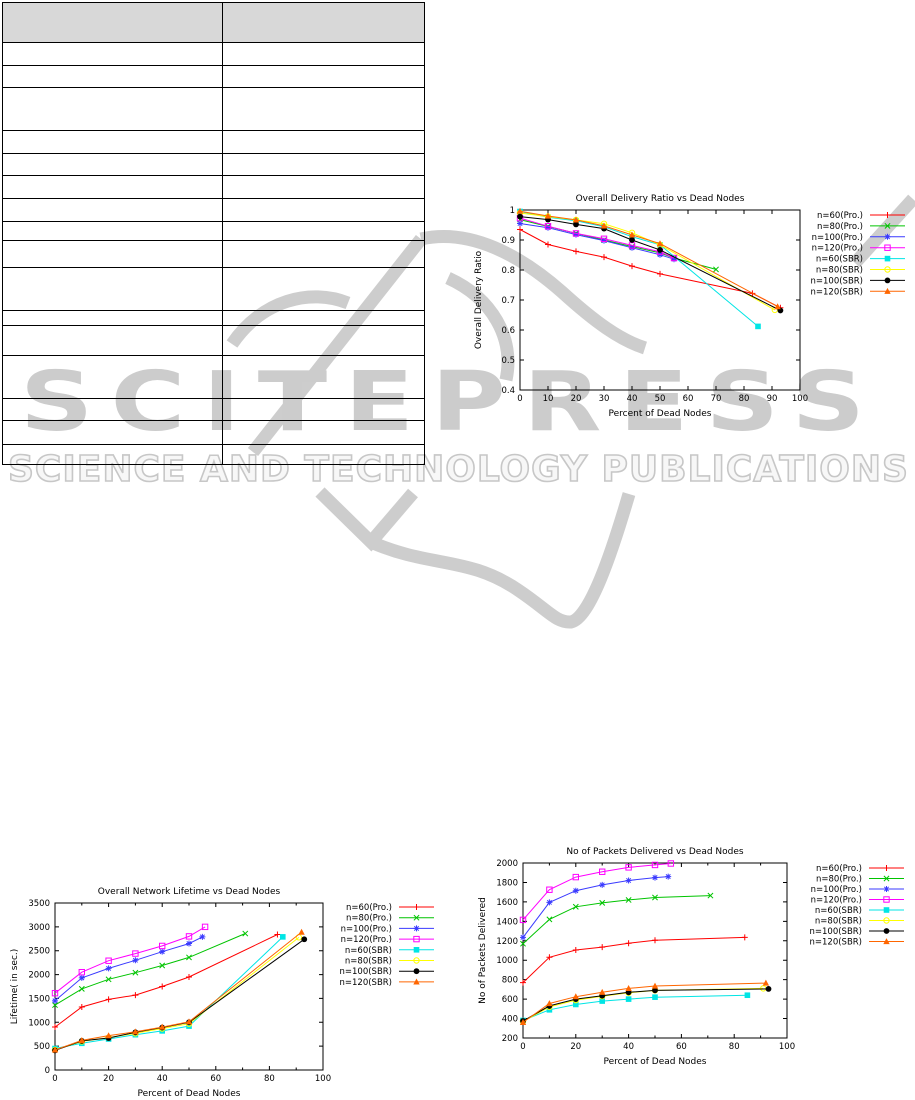 Image resolution: width=915 pixels, height=1100 pixels. What do you see at coordinates (483, 950) in the screenshot?
I see `svg-text: No of Packets Delivered` at bounding box center [483, 950].